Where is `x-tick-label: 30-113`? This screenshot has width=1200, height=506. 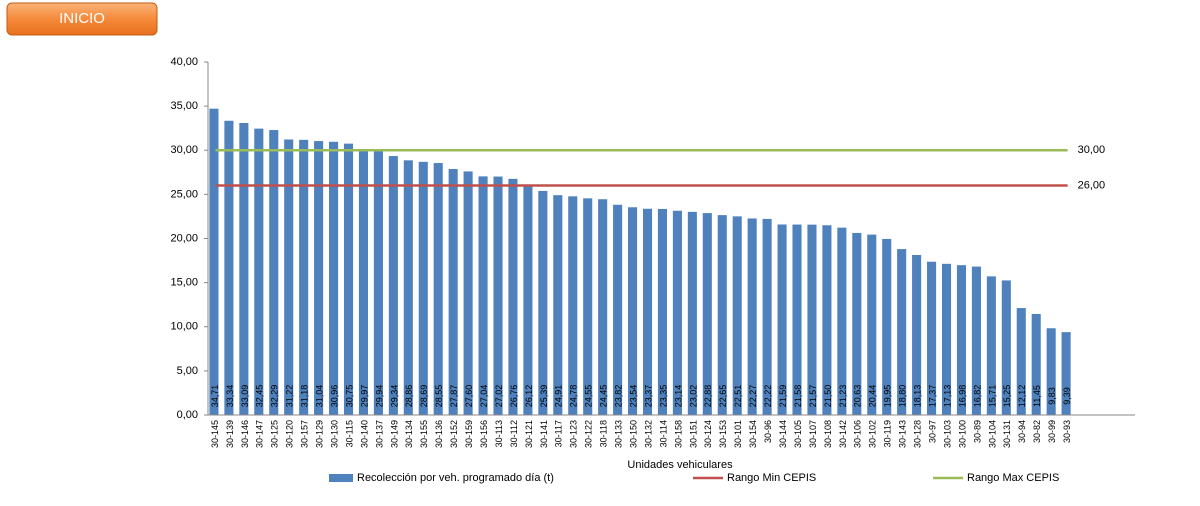 x-tick-label: 30-113 is located at coordinates (499, 433).